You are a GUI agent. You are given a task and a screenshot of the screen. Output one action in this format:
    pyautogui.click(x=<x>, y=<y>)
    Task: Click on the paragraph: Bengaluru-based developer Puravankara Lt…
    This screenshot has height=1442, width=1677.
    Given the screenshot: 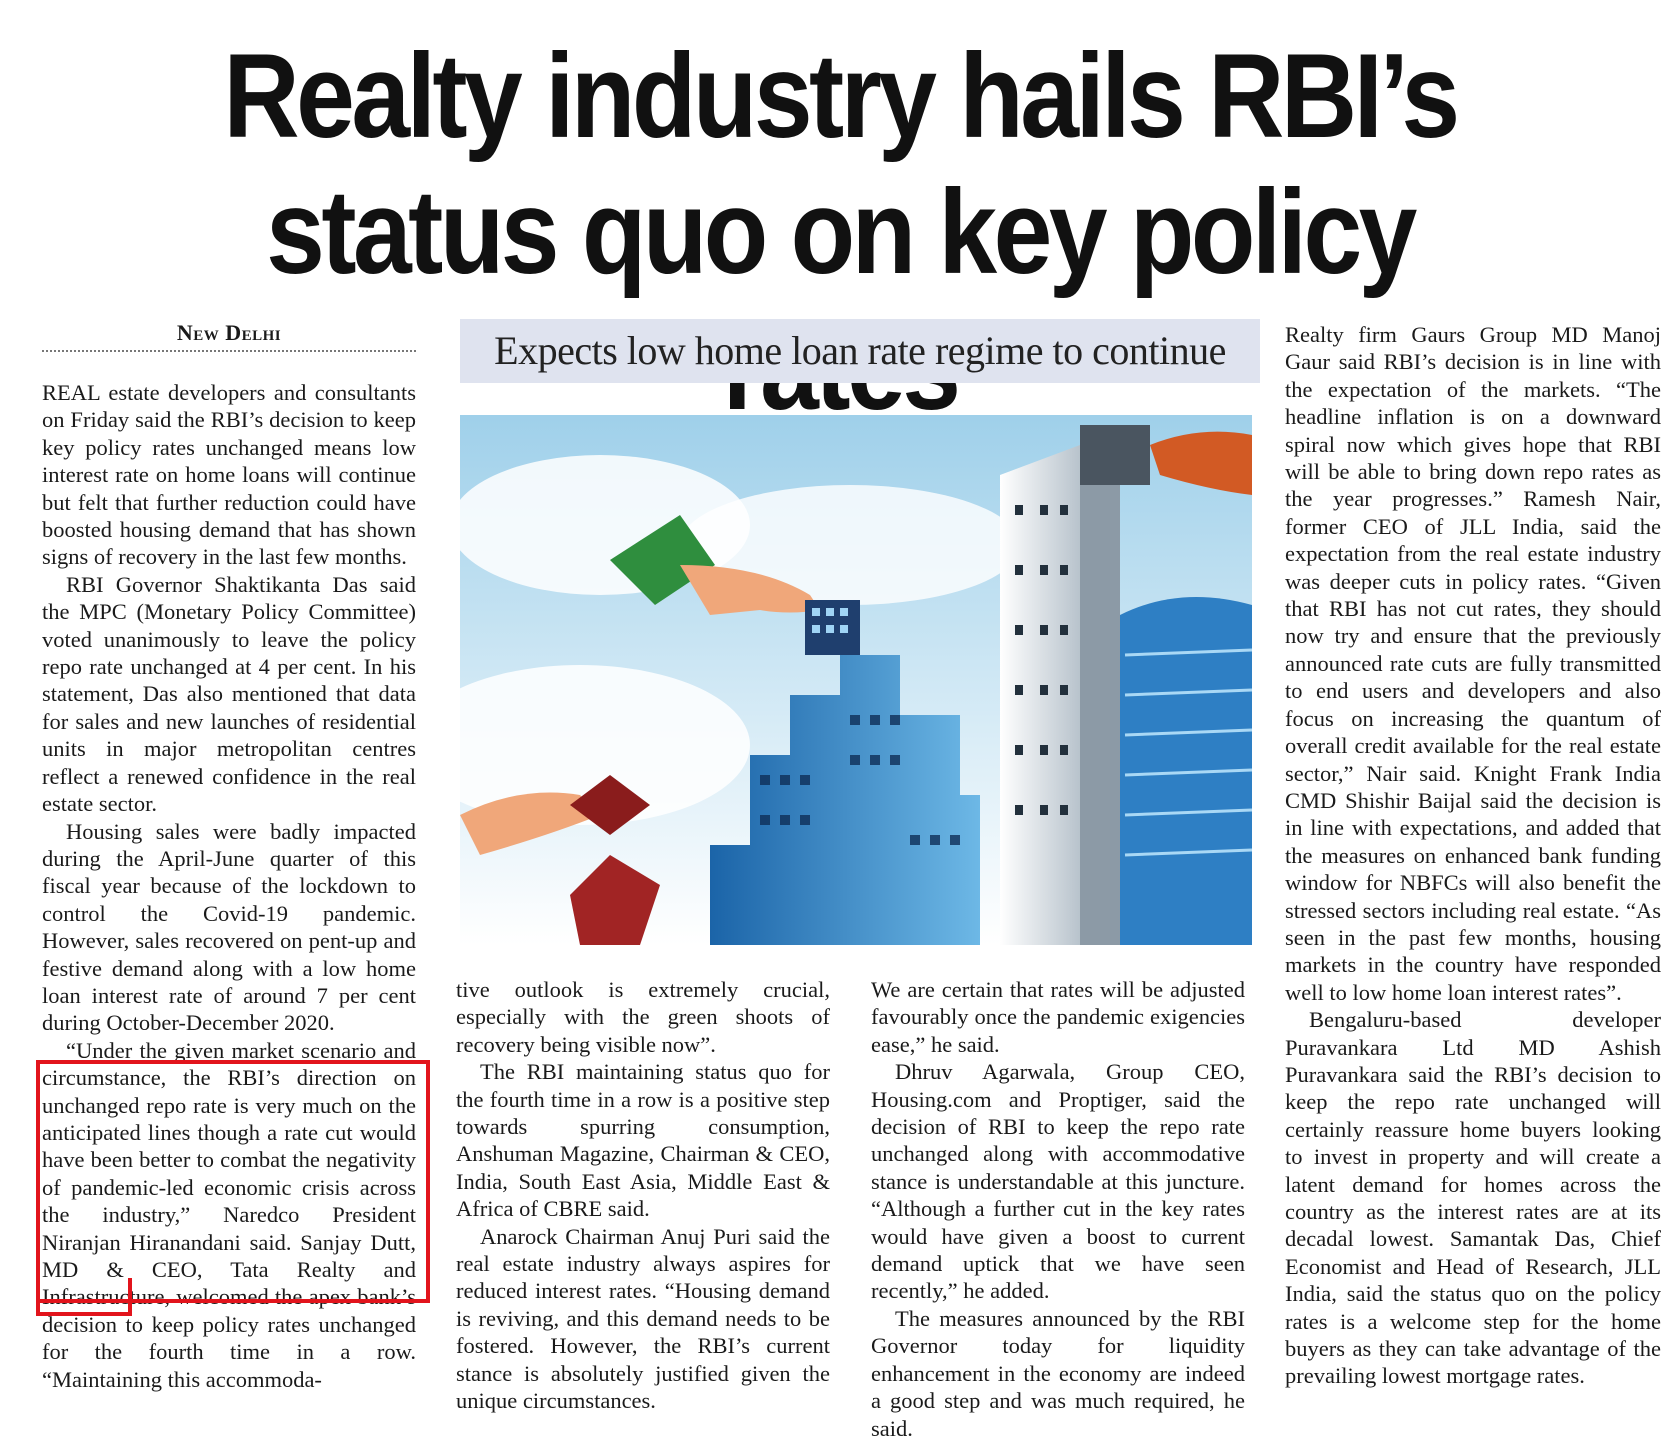 What is the action you would take?
    pyautogui.click(x=1473, y=1198)
    